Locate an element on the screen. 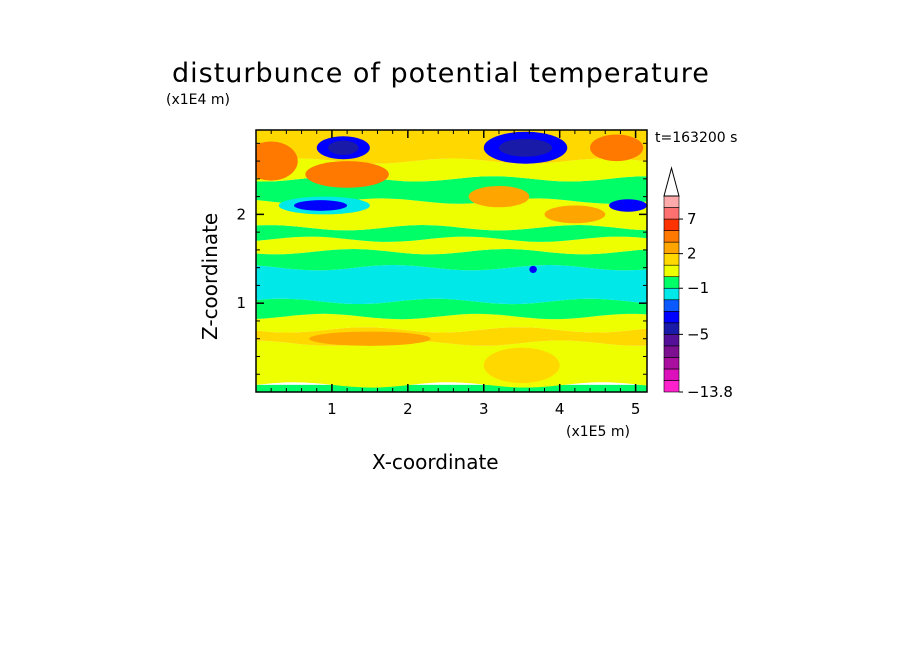 Image resolution: width=904 pixels, height=654 pixels. x-tick-label: 4 is located at coordinates (560, 409).